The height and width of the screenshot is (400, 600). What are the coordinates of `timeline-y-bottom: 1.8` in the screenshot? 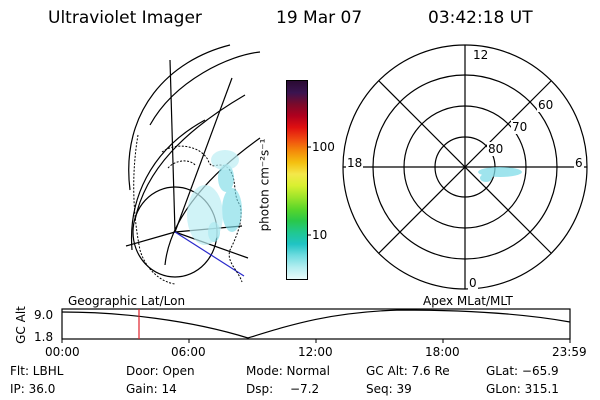 It's located at (44, 337).